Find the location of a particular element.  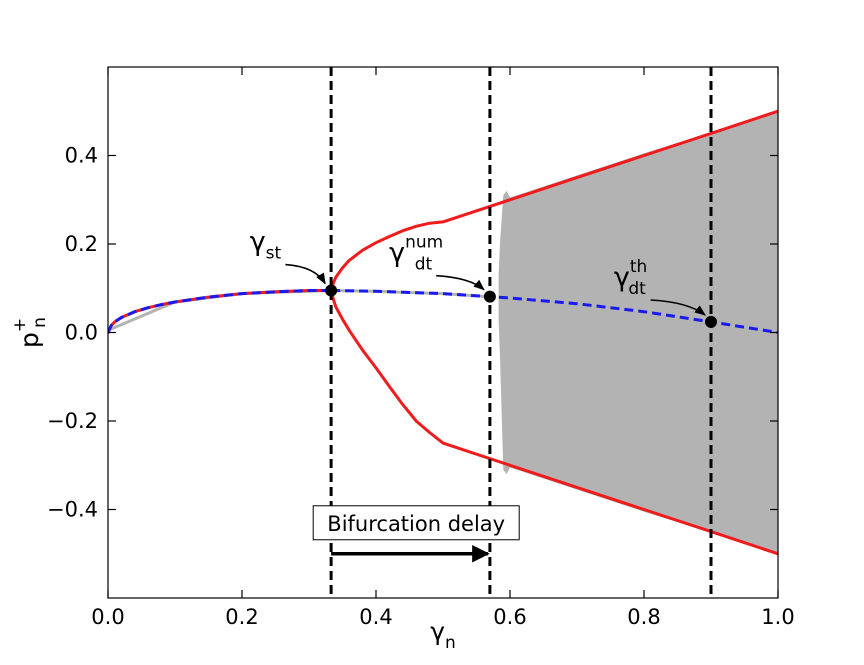

bifurcation-delay-label: Bifurcation delay is located at coordinates (416, 524).